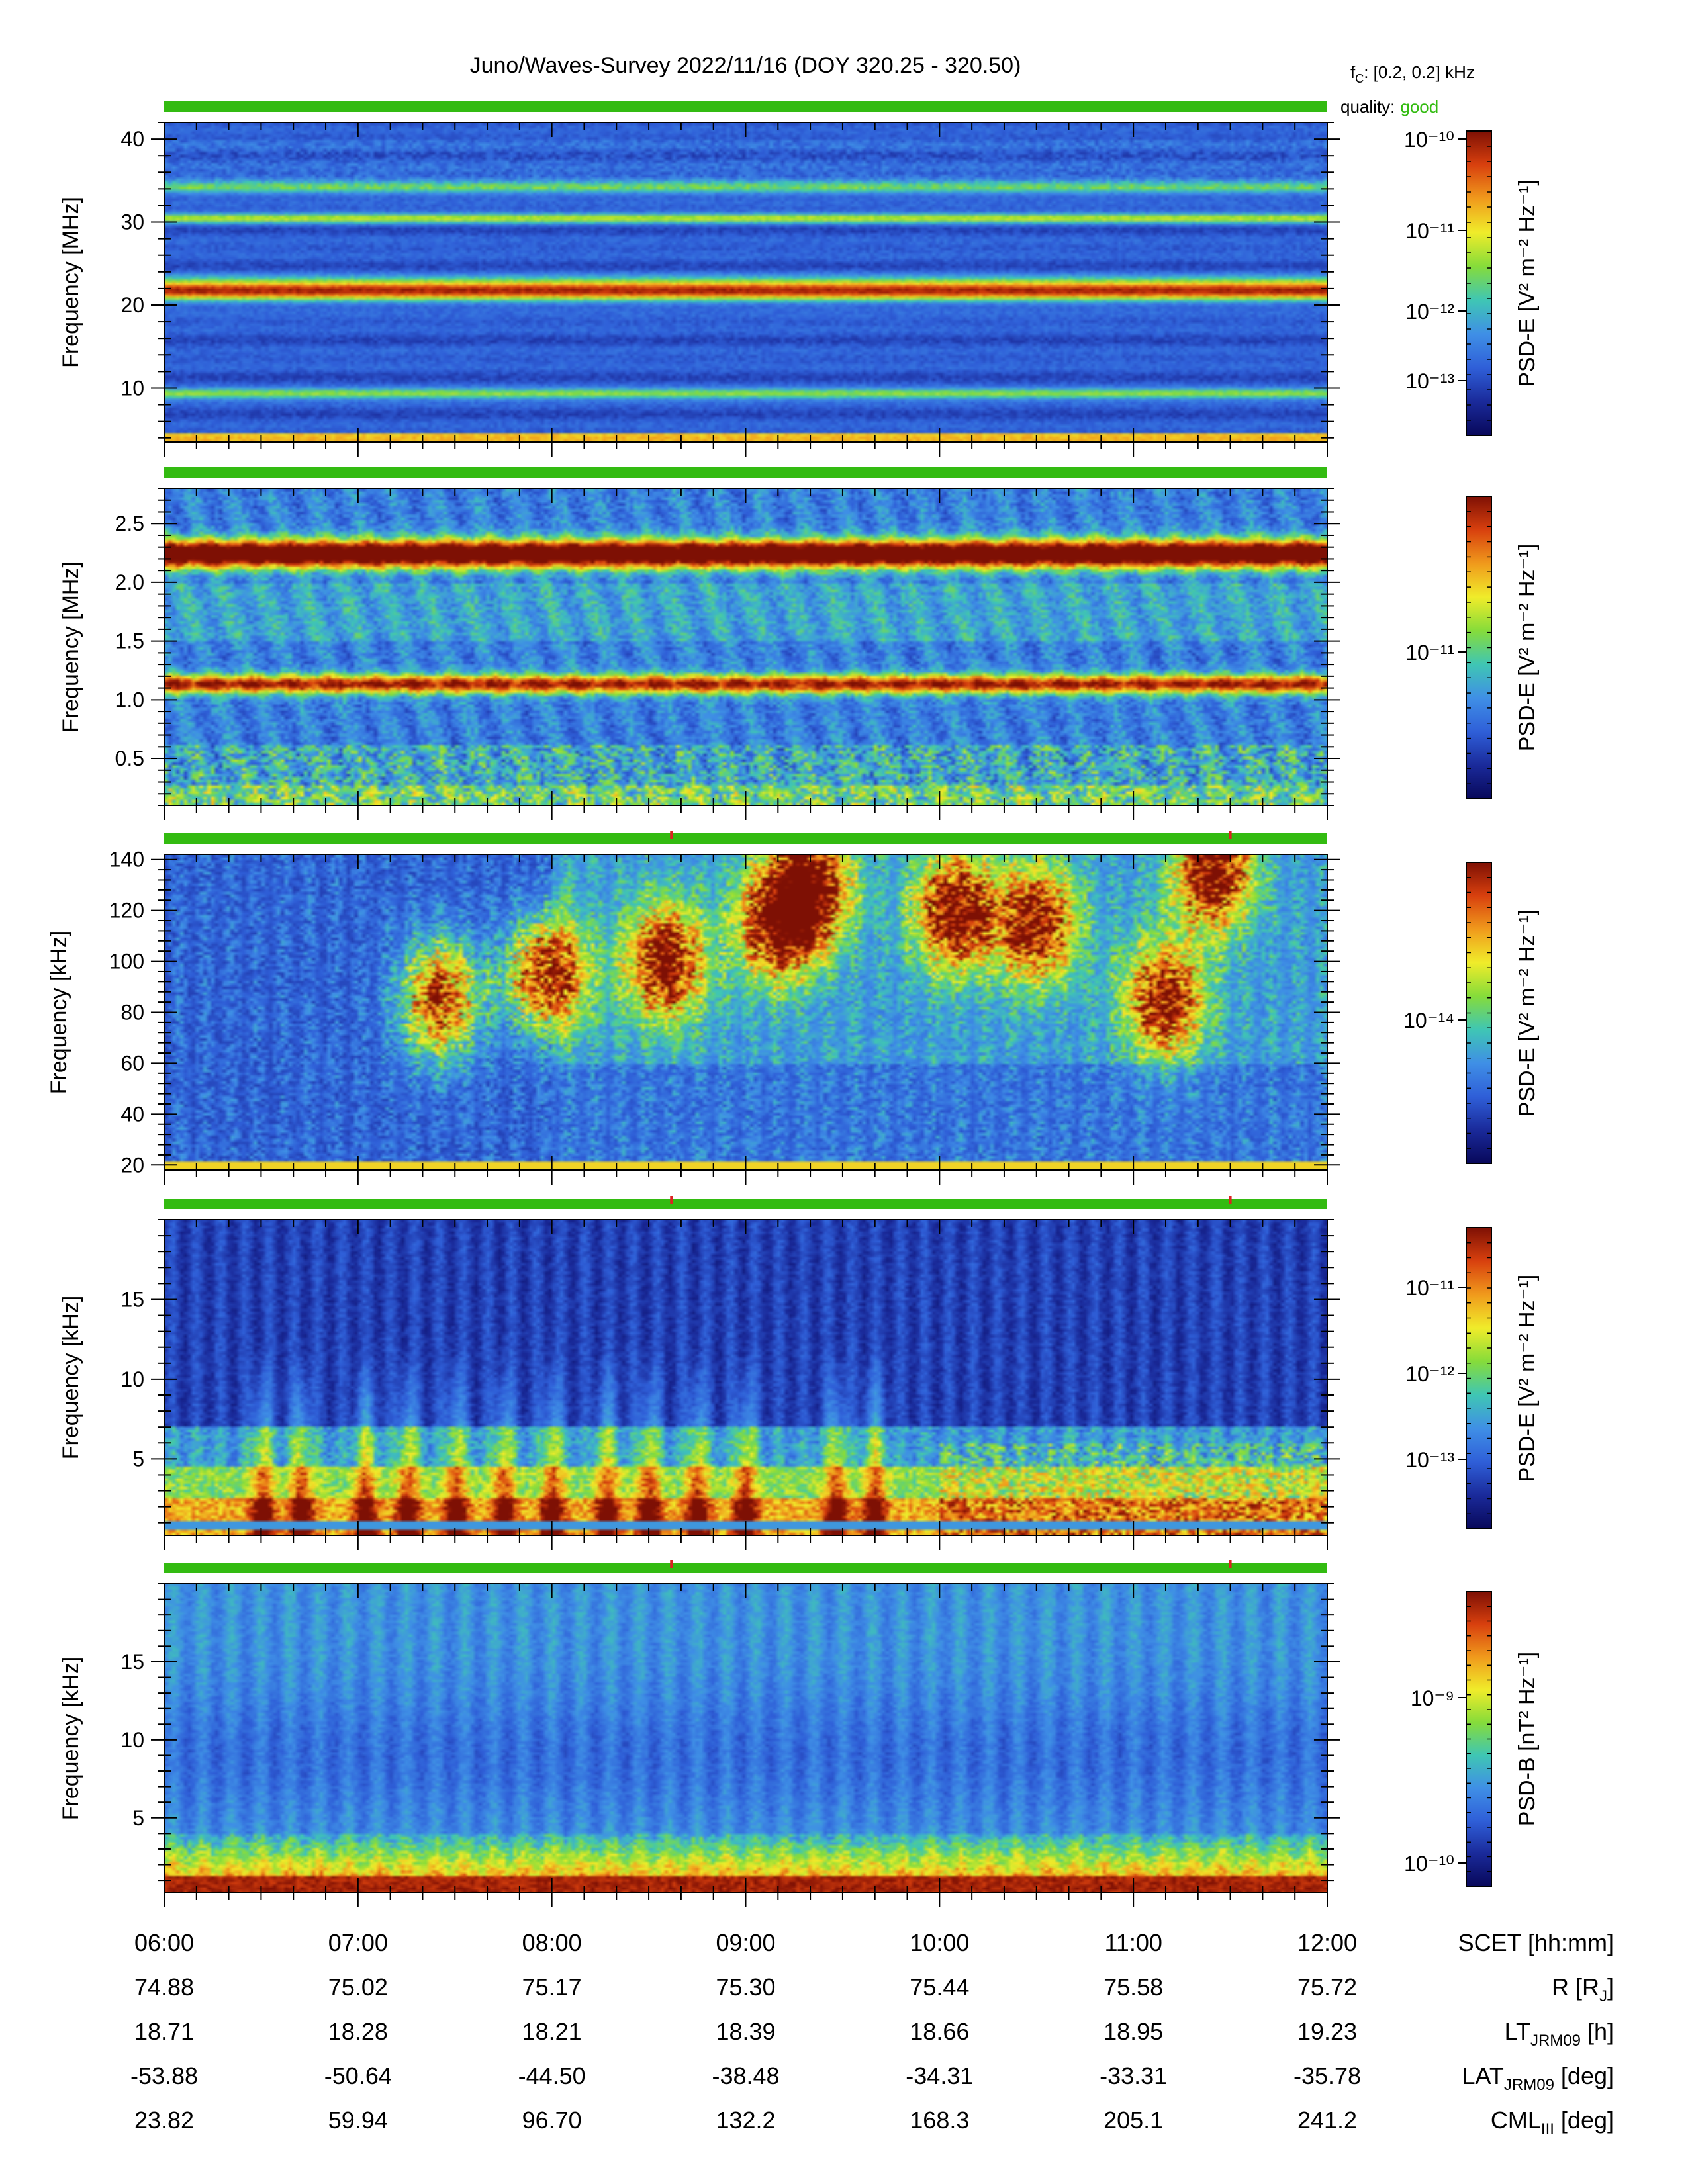 The image size is (1688, 2184). Describe the element at coordinates (1472, 282) in the screenshot. I see `colorbar: 10⁻¹⁰ 10⁻¹¹ 10⁻¹² 10⁻¹³ PSD-E [V² m⁻² Hz⁻¹]` at that location.